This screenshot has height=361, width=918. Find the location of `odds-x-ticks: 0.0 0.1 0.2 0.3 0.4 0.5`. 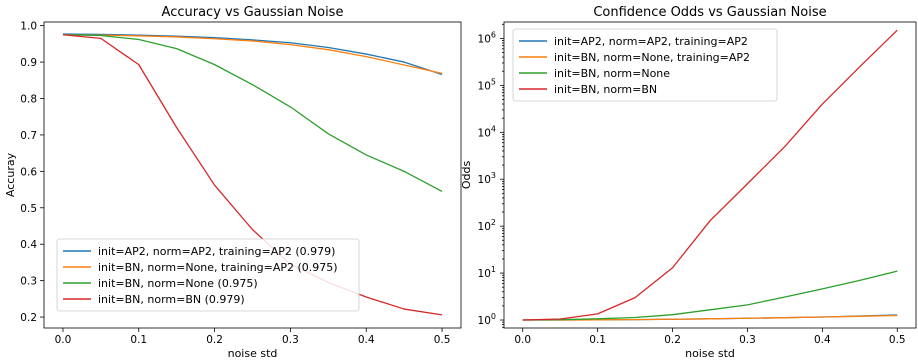

odds-x-ticks: 0.0 0.1 0.2 0.3 0.4 0.5 is located at coordinates (710, 337).